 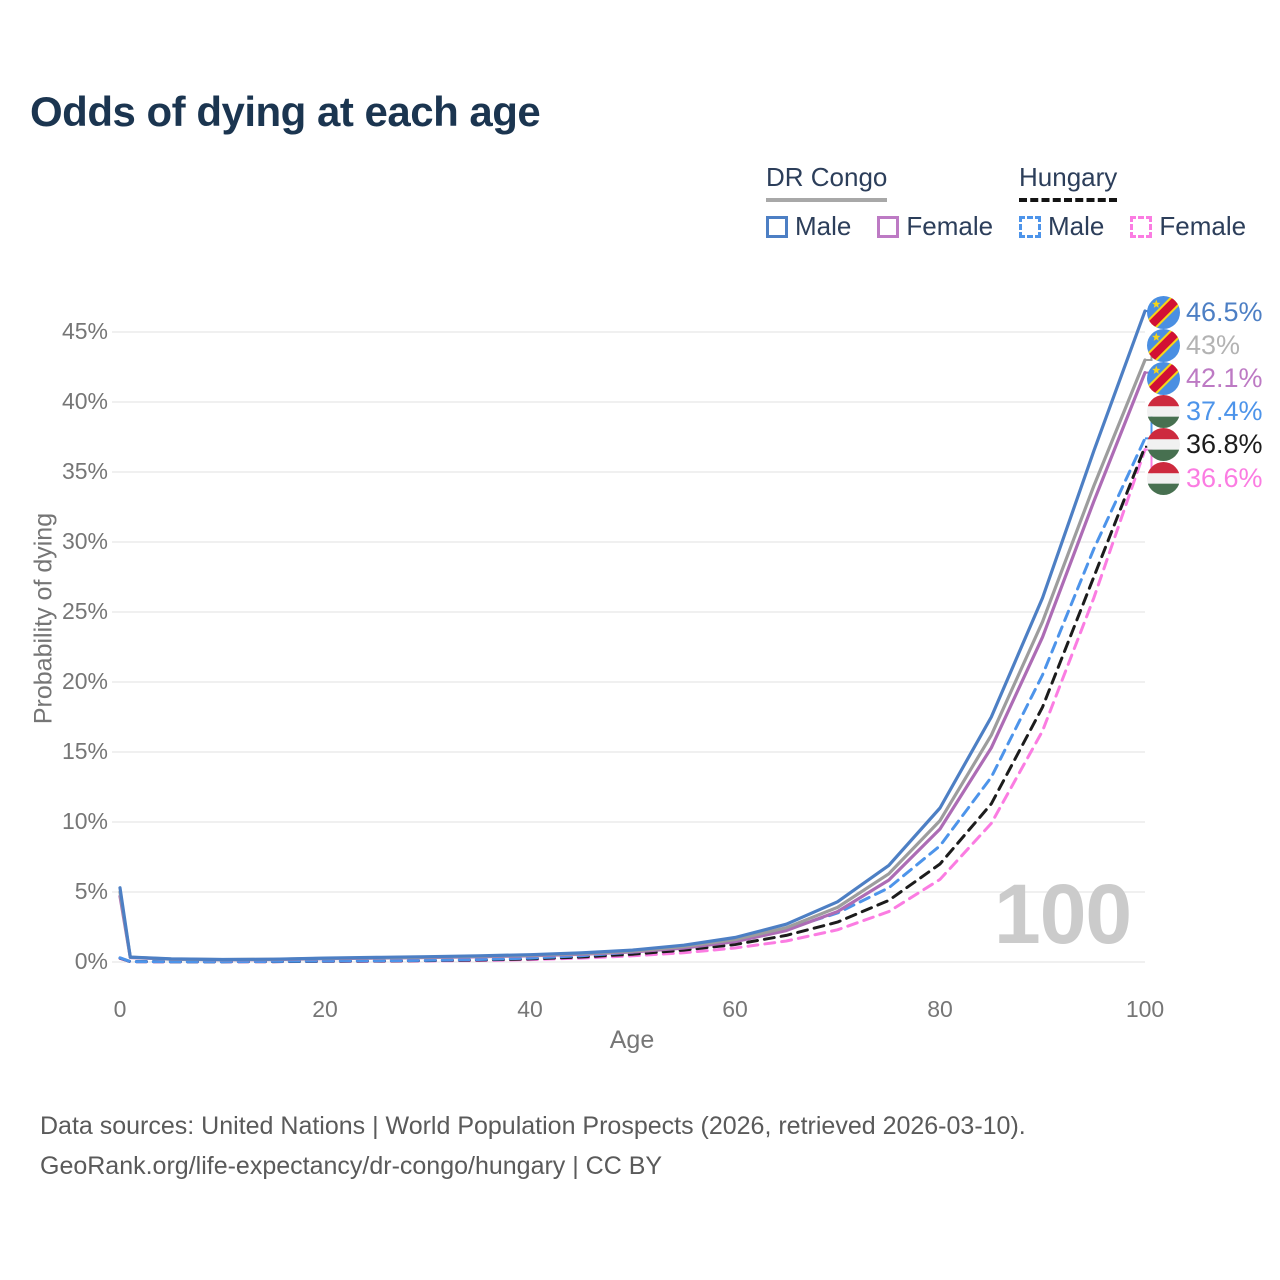 I want to click on legend-items-dr-congo: Male Female, so click(x=879, y=226).